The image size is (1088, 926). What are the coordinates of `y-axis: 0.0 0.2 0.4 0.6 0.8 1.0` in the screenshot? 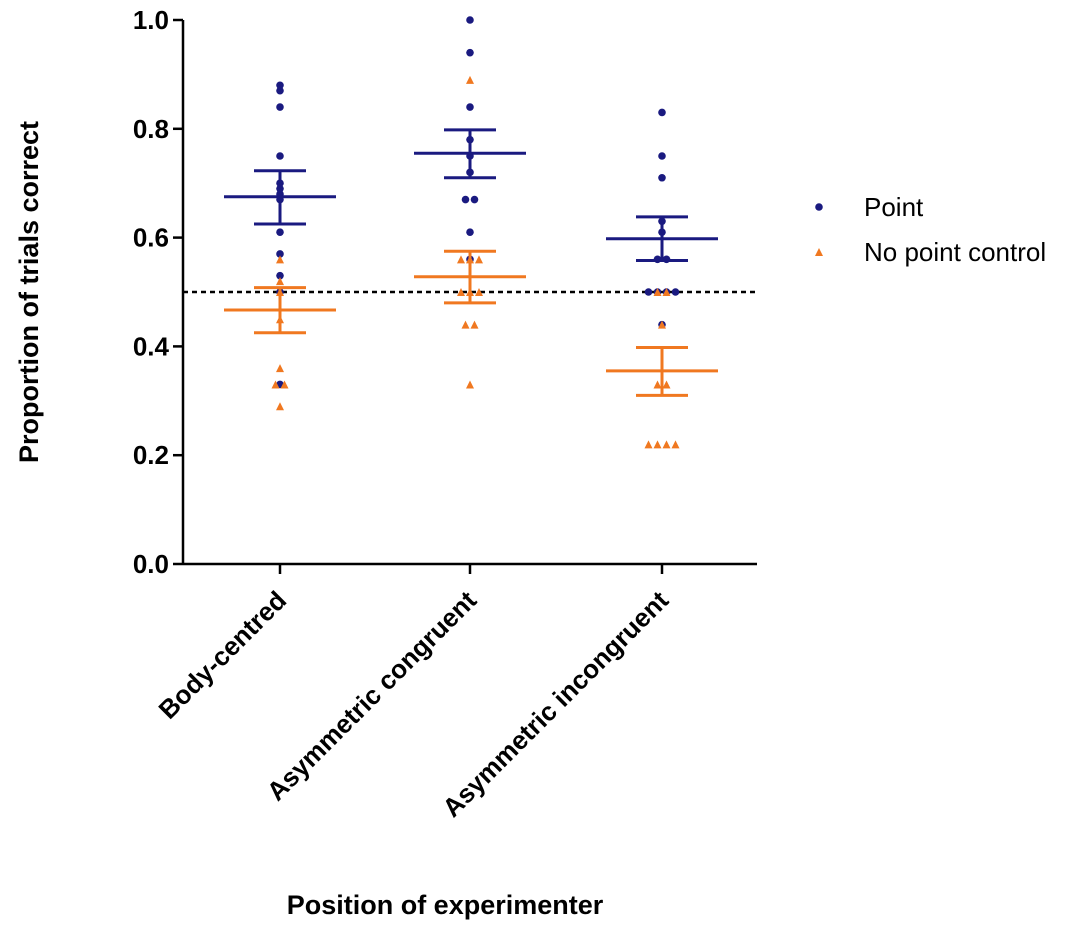 It's located at (159, 292).